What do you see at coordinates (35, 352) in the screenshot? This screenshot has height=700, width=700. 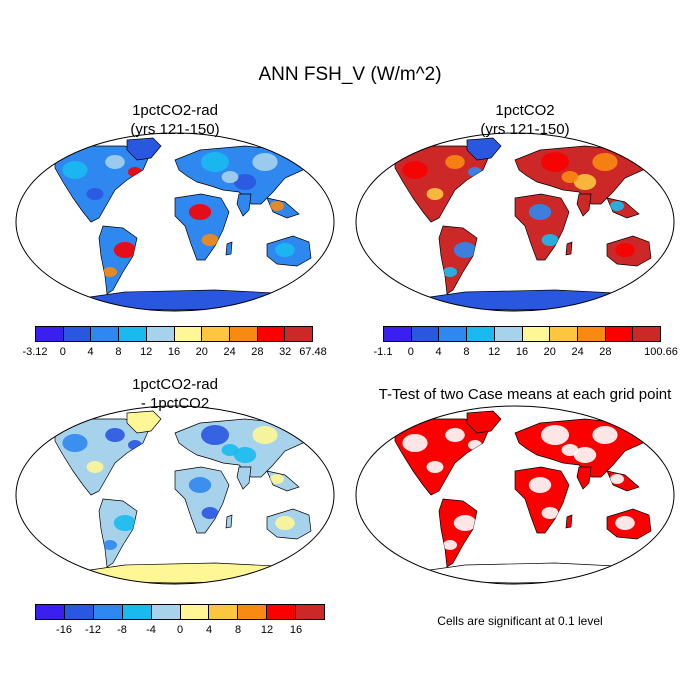 I see `colorbar-tick-label: -3.12` at bounding box center [35, 352].